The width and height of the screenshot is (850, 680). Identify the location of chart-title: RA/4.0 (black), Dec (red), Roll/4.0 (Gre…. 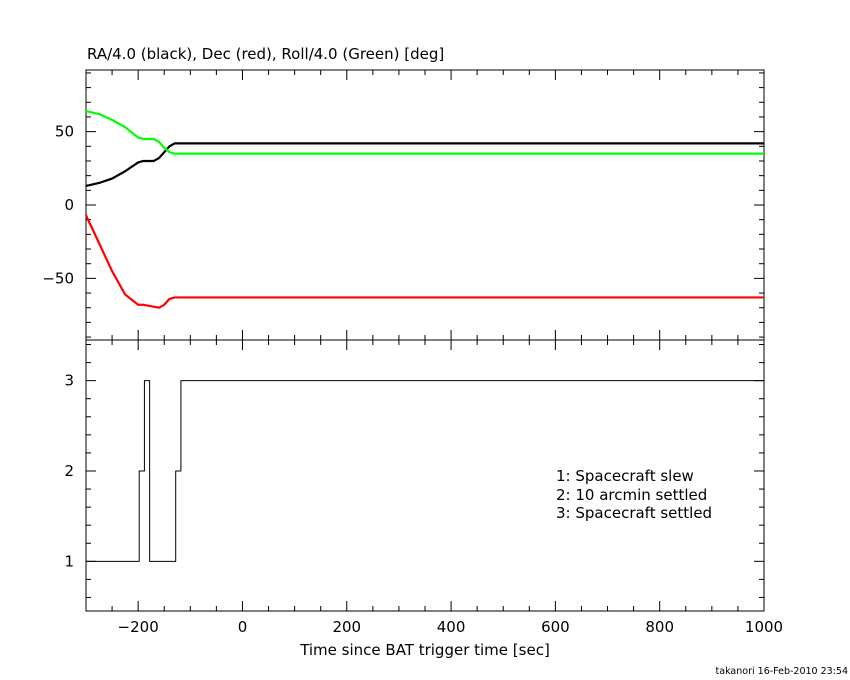
(265, 54).